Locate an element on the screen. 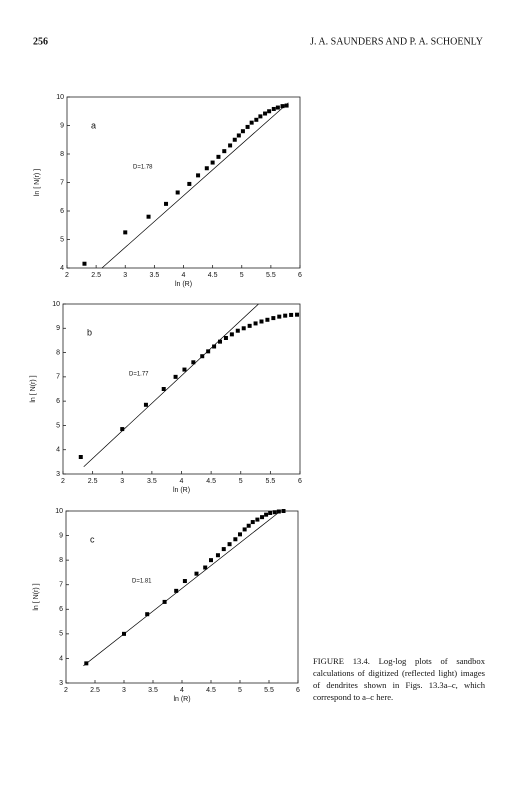  y-tick-label: 7 is located at coordinates (62, 182).